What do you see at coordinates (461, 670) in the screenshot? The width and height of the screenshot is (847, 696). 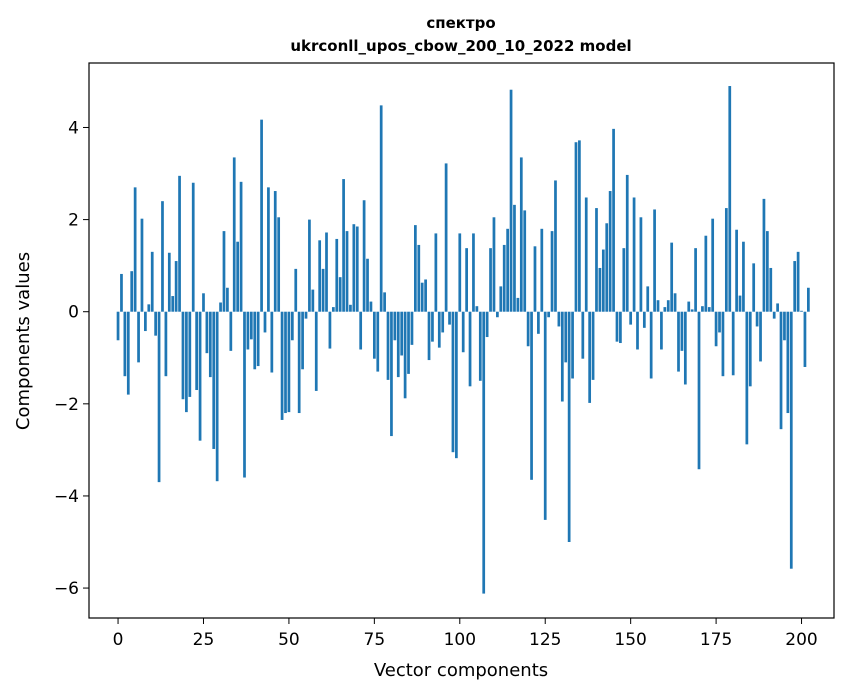 I see `x-axis-label: Vector components` at bounding box center [461, 670].